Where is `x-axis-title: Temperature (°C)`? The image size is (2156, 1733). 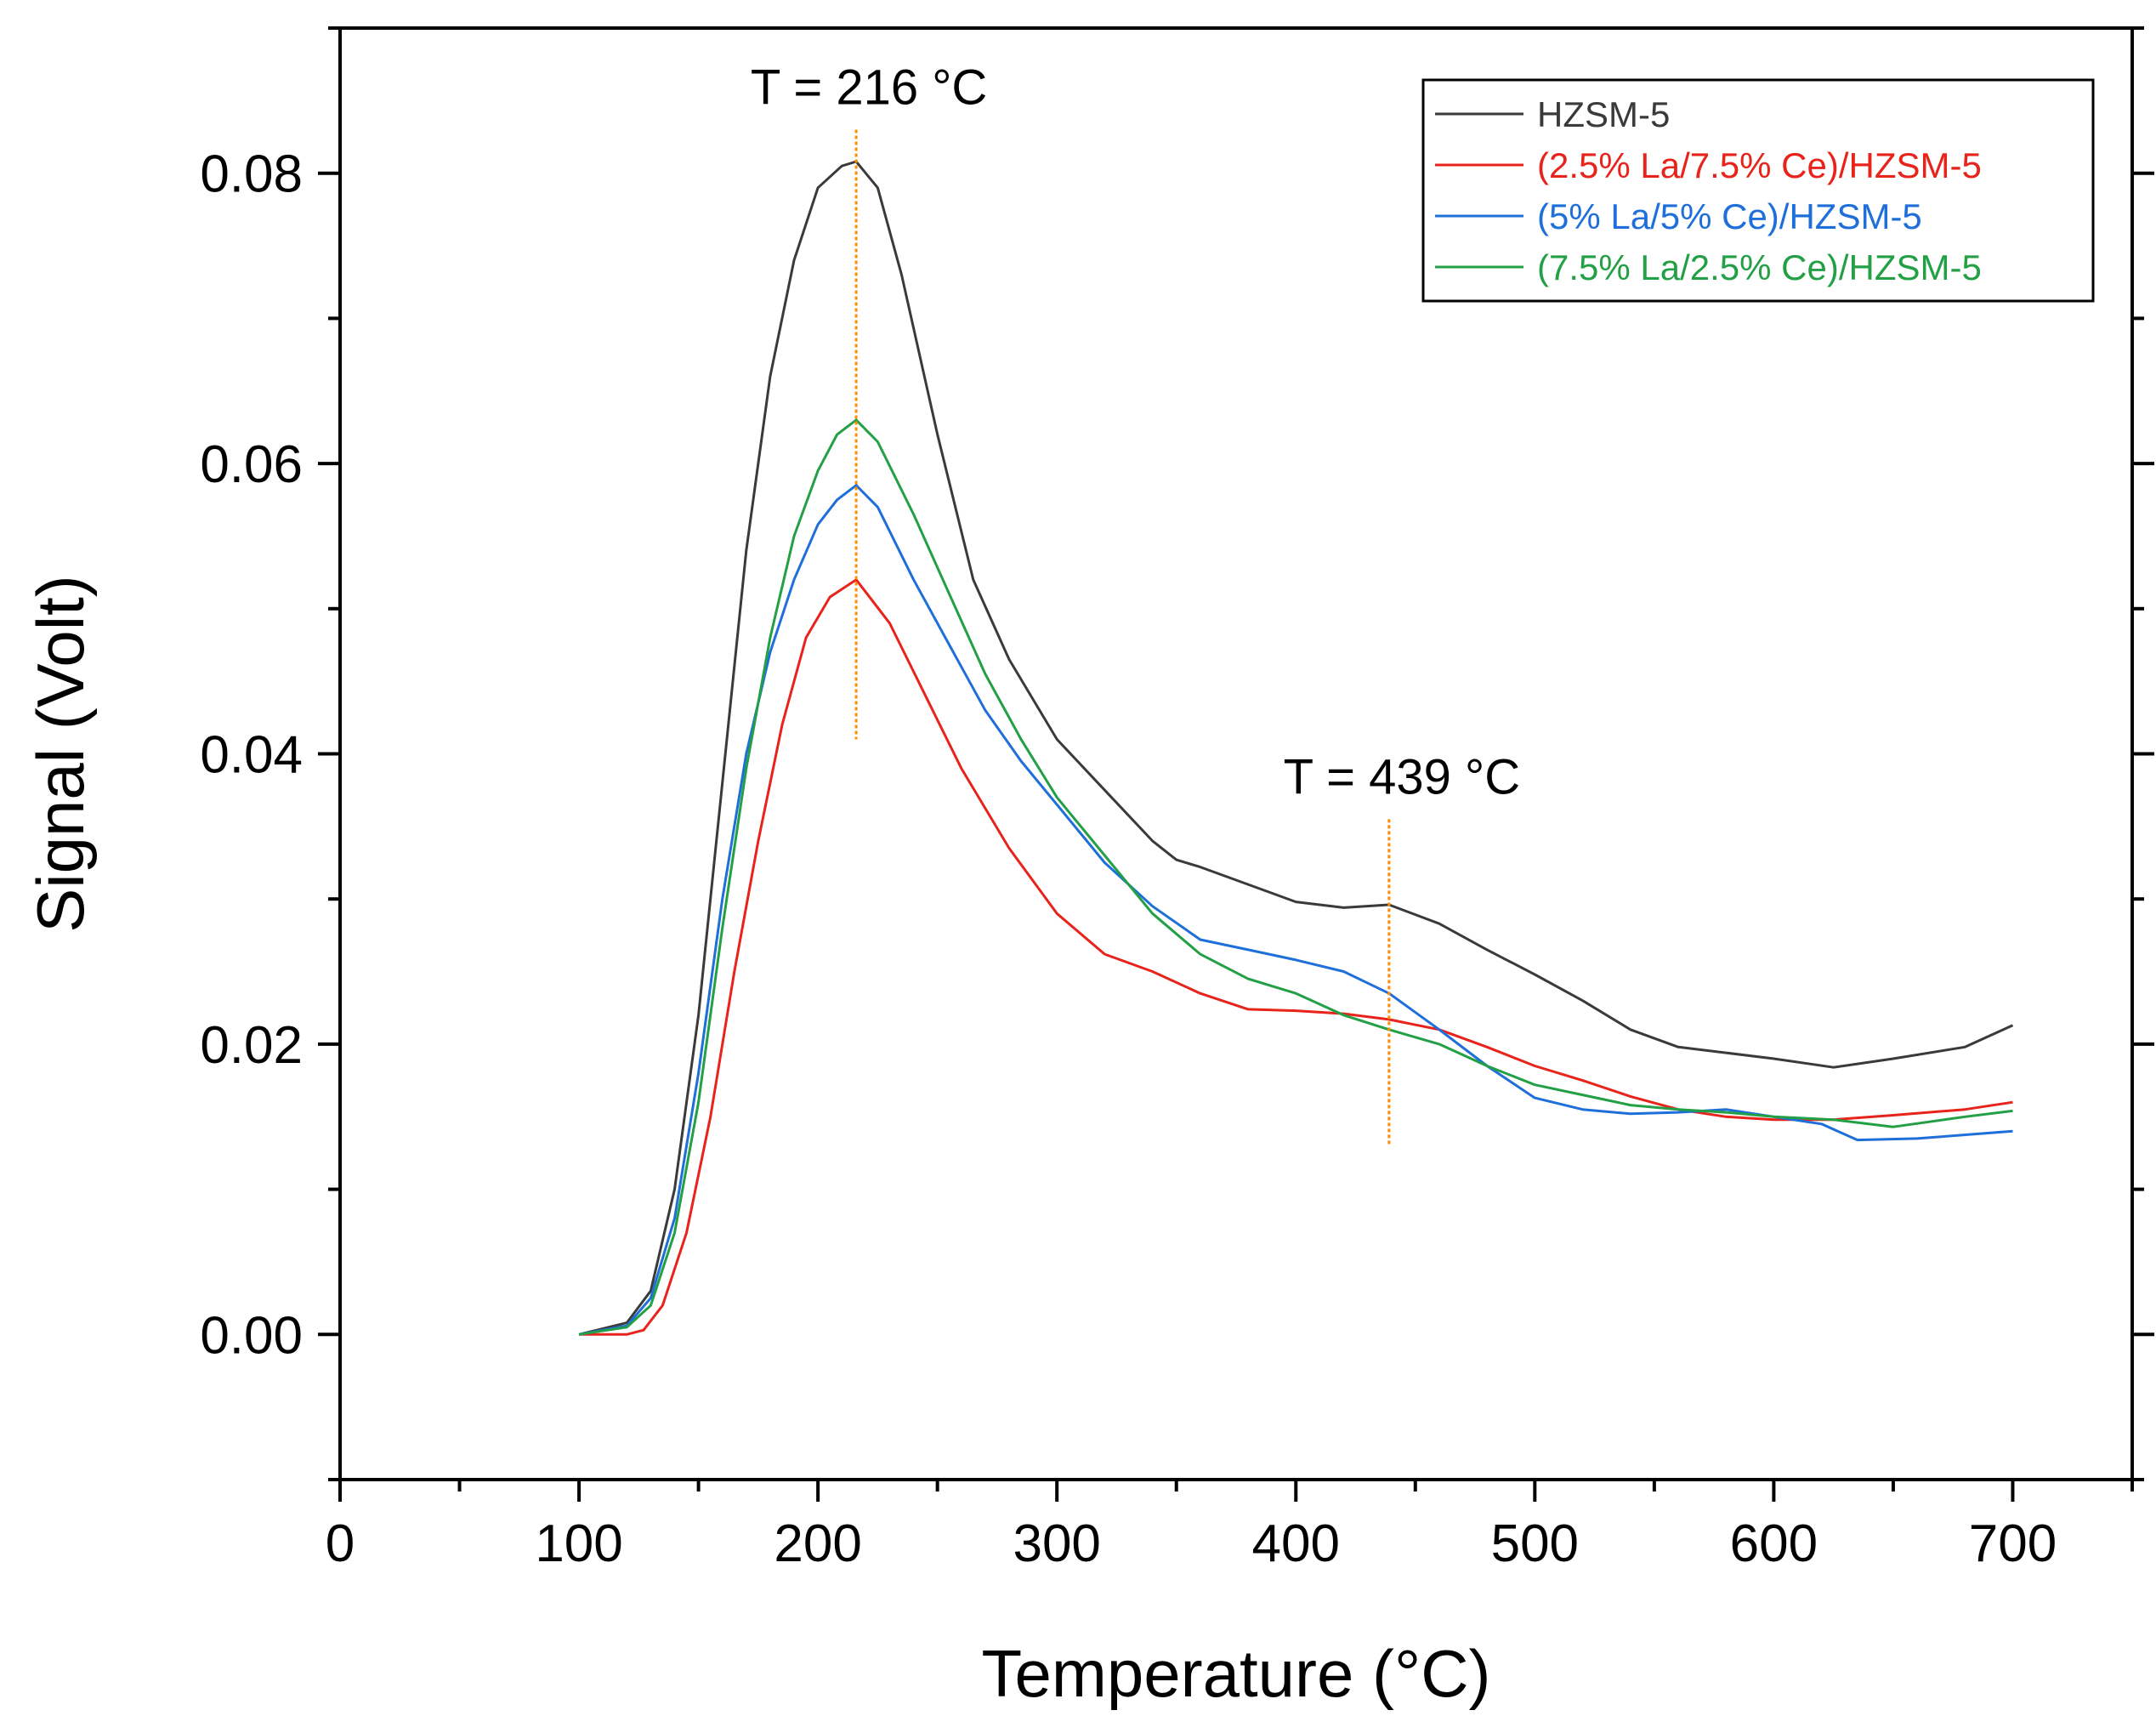
x-axis-title: Temperature (°C) is located at coordinates (1235, 1674).